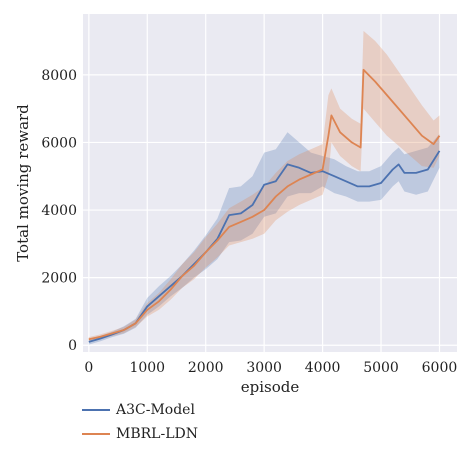 The width and height of the screenshot is (474, 463). What do you see at coordinates (59, 279) in the screenshot?
I see `y-tick-label: 2000` at bounding box center [59, 279].